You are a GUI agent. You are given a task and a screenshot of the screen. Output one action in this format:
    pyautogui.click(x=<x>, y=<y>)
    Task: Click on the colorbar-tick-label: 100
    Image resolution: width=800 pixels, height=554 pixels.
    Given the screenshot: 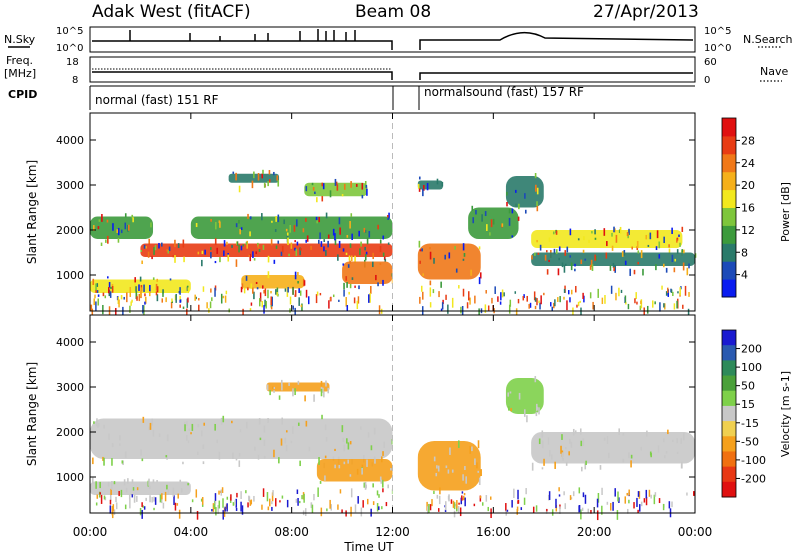 What is the action you would take?
    pyautogui.click(x=751, y=367)
    